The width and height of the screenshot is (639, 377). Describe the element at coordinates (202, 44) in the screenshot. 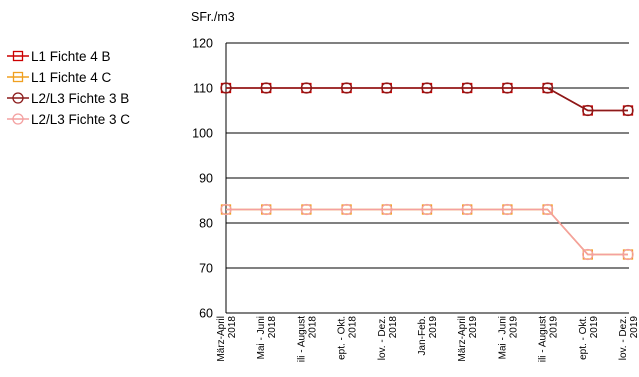

I see `y-tick-label: 120` at that location.